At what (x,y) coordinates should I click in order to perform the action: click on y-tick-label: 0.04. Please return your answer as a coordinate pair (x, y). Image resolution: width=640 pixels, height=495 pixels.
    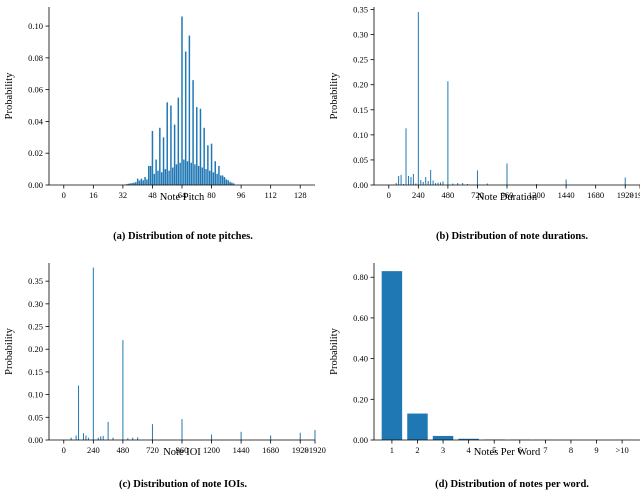
    Looking at the image, I should click on (36, 121).